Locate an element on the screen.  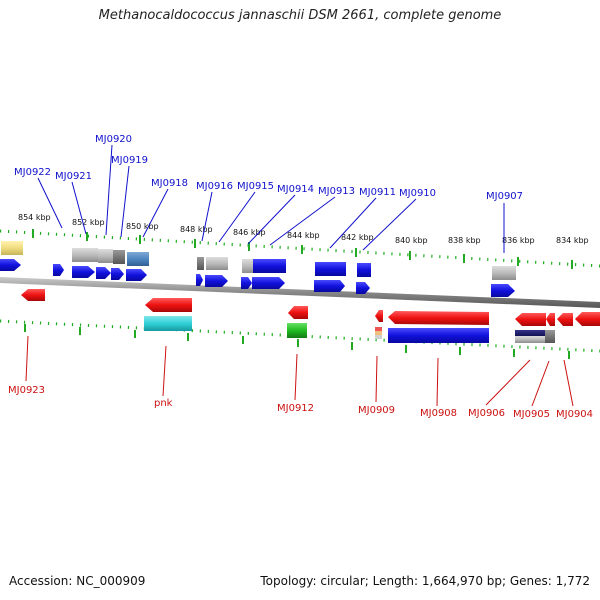
gene-label: pnk is located at coordinates (163, 403).